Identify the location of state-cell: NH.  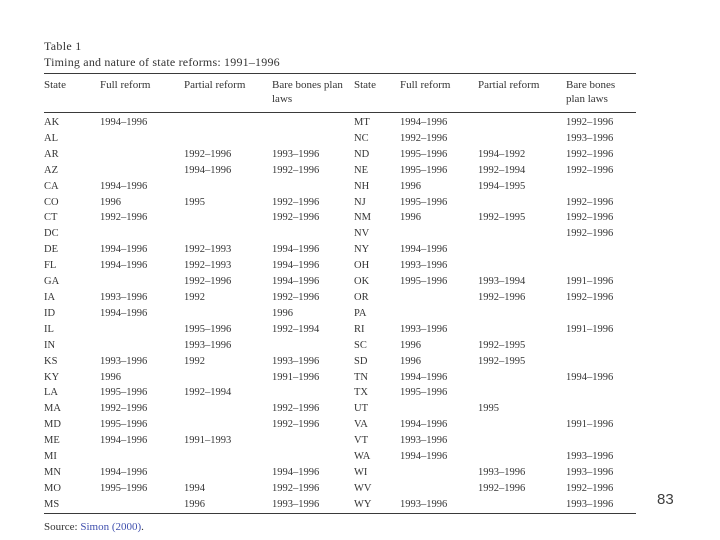
(362, 186).